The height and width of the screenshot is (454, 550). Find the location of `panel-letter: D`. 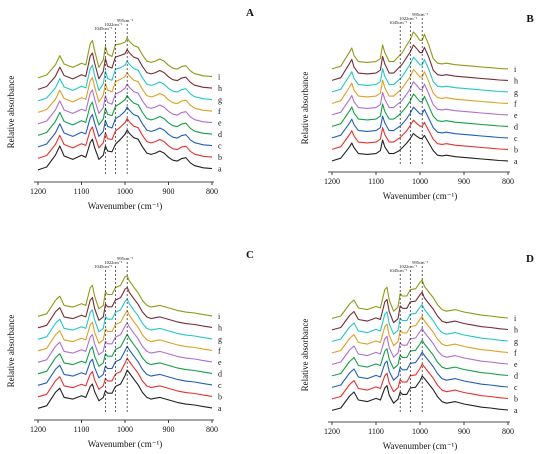

panel-letter: D is located at coordinates (530, 259).